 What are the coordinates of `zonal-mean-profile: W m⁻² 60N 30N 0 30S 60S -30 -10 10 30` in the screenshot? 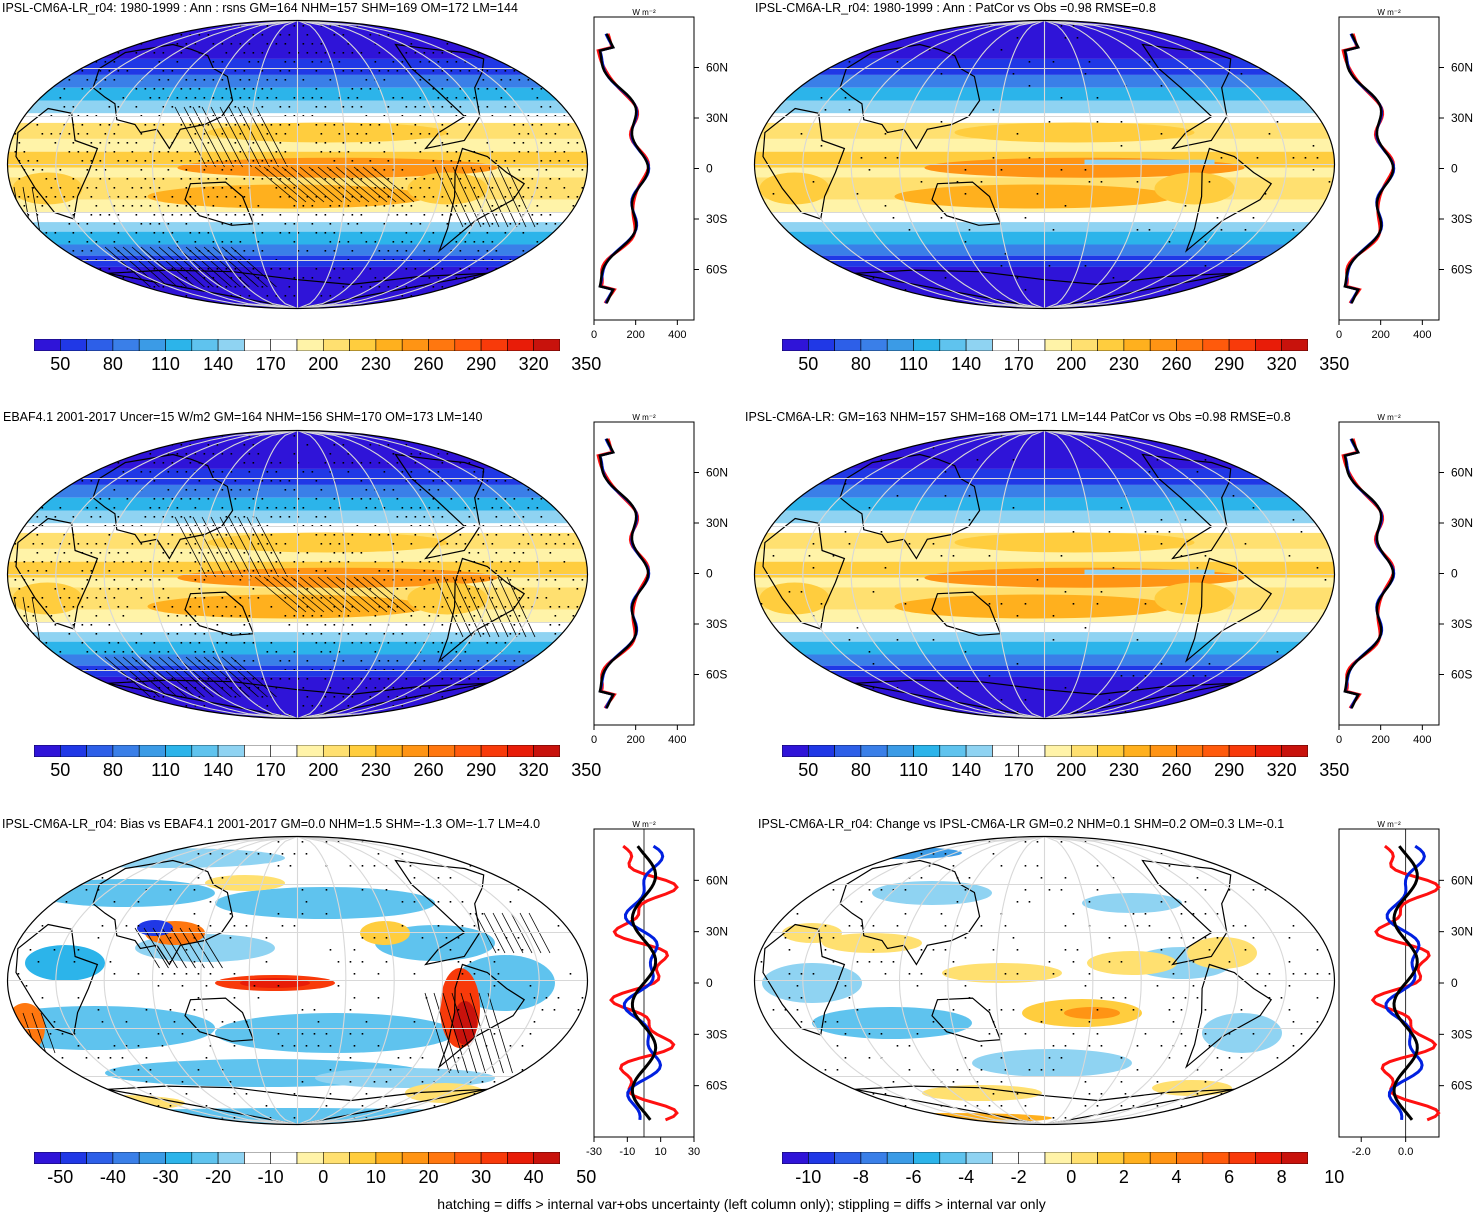 It's located at (657, 989).